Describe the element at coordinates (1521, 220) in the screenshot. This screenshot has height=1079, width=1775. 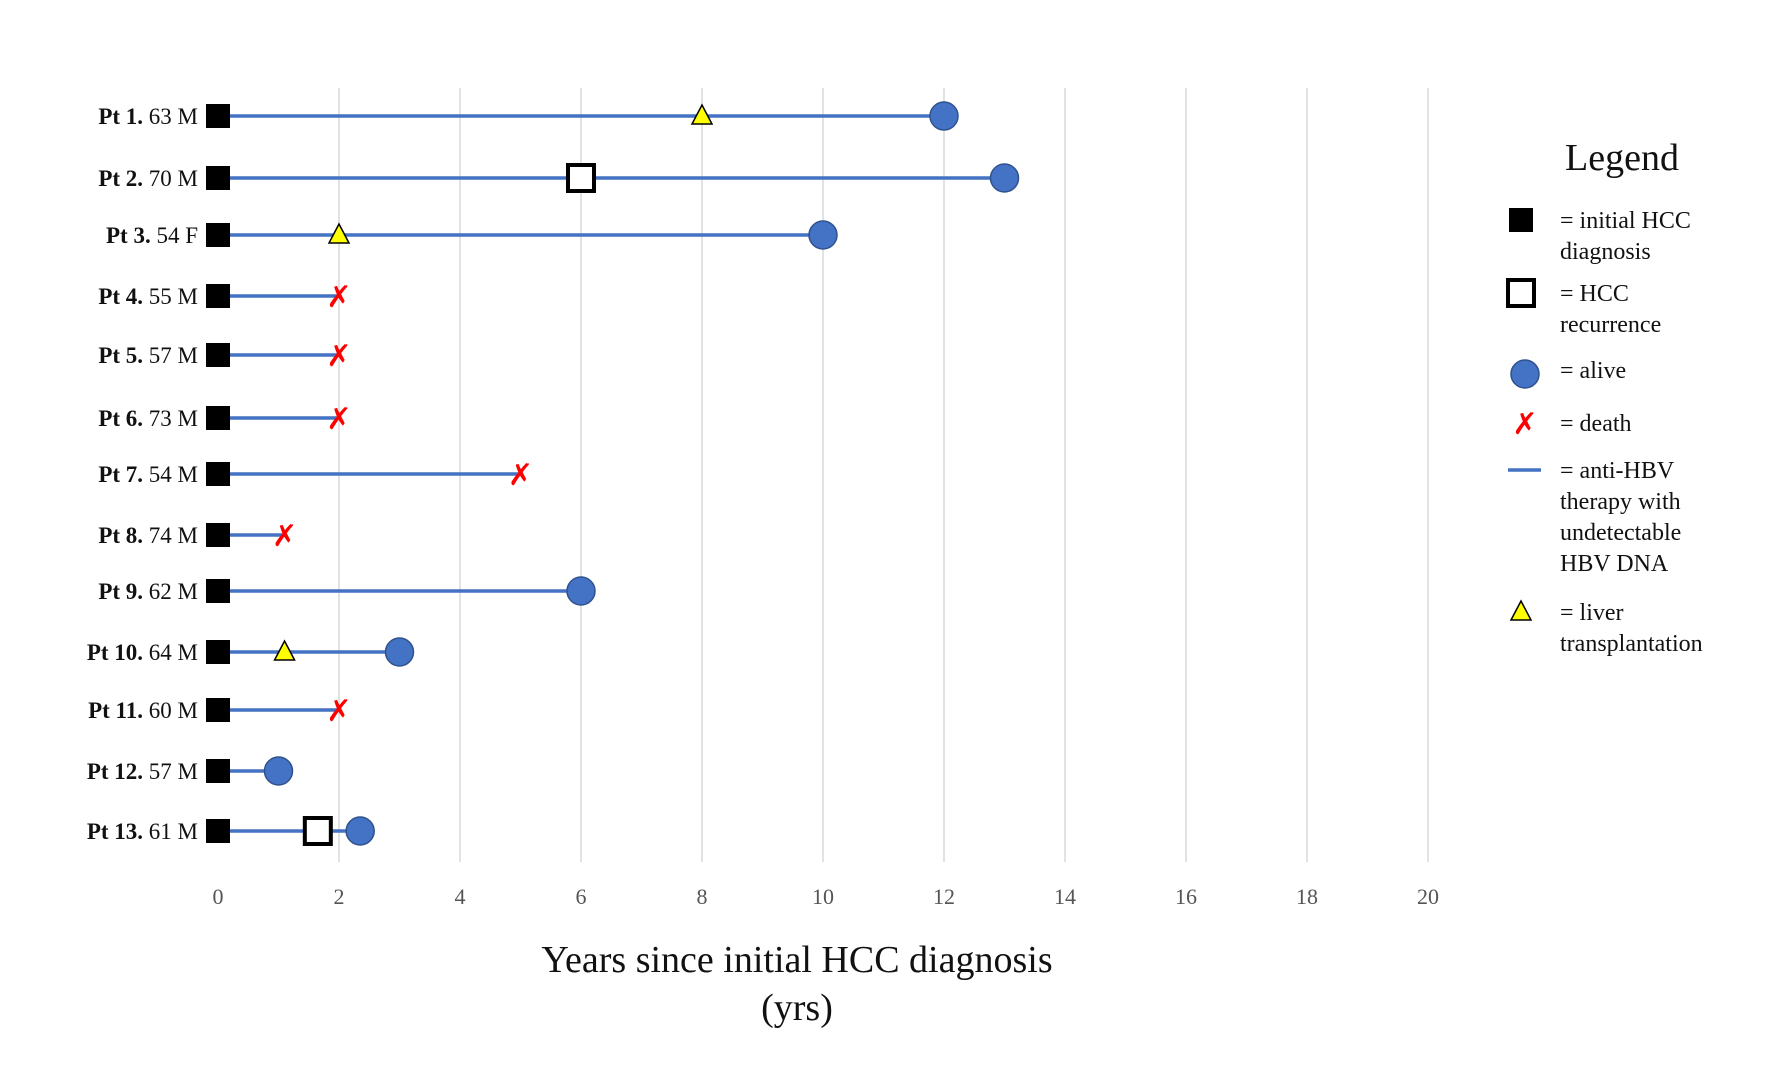
I see `filled-square-icon` at that location.